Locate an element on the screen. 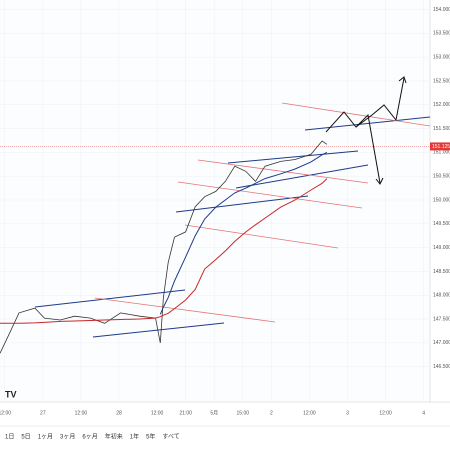  y-tick-label: 146.500 is located at coordinates (441, 367).